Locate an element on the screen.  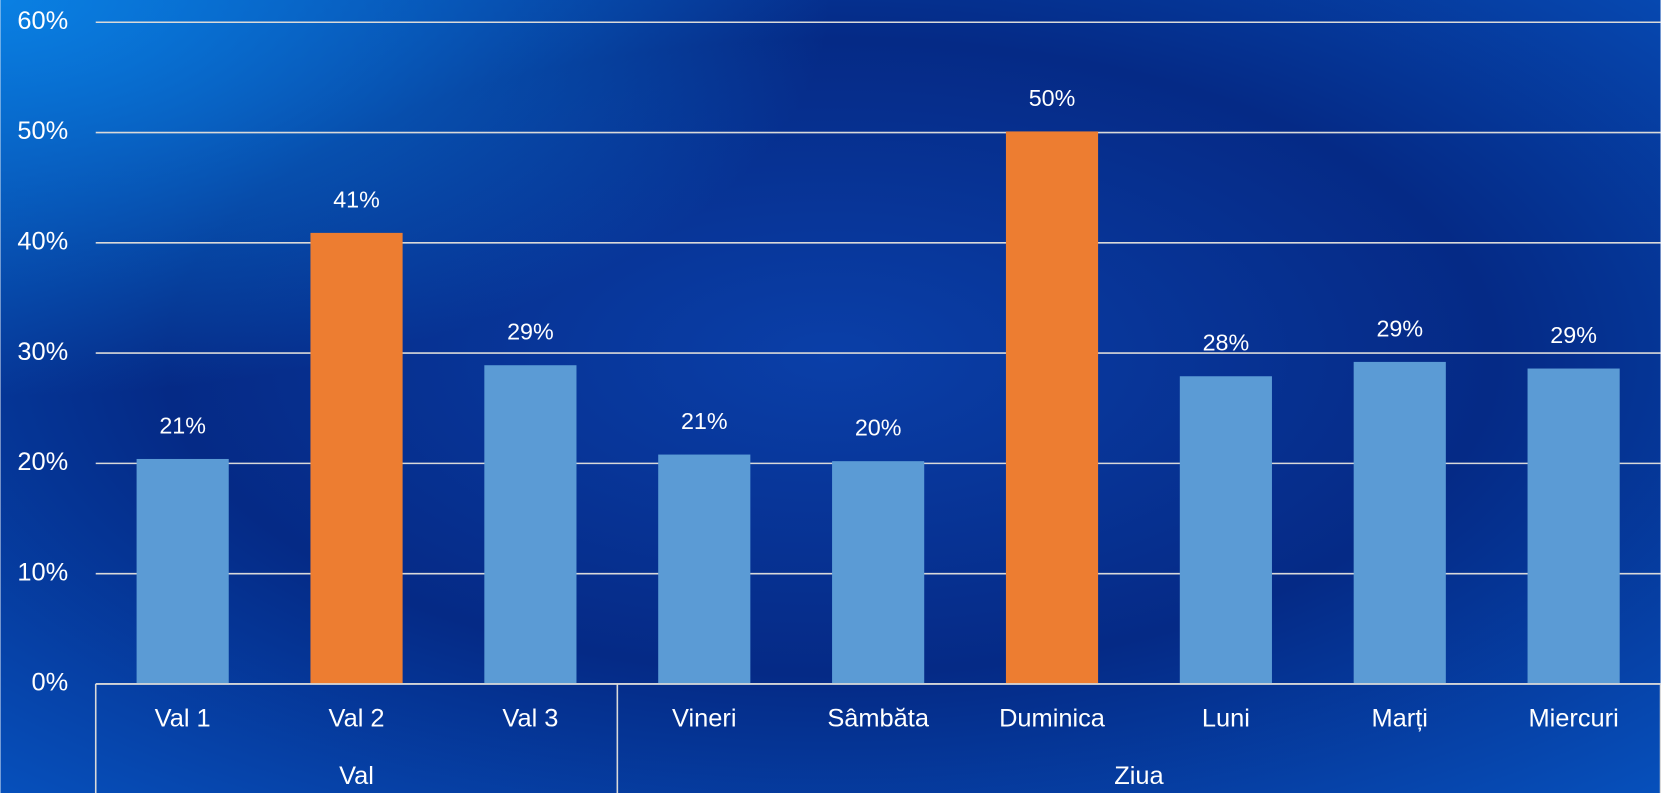
x-tick-label: Sâmbăta is located at coordinates (878, 719).